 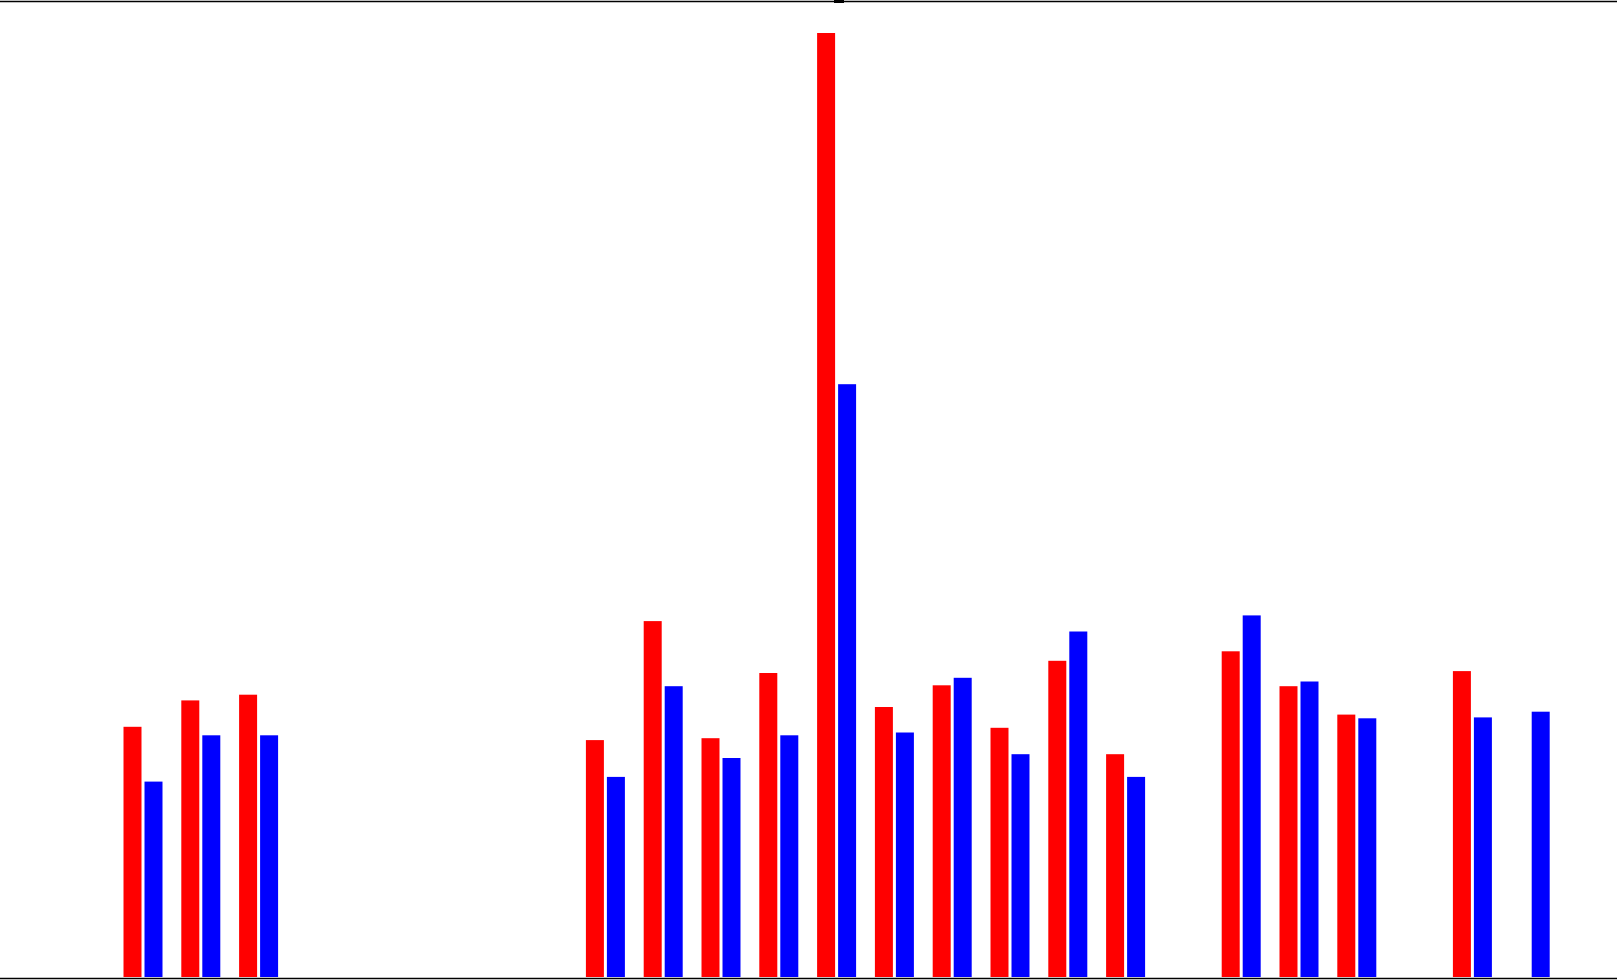 I want to click on bar-series0-x11, so click(x=710, y=857).